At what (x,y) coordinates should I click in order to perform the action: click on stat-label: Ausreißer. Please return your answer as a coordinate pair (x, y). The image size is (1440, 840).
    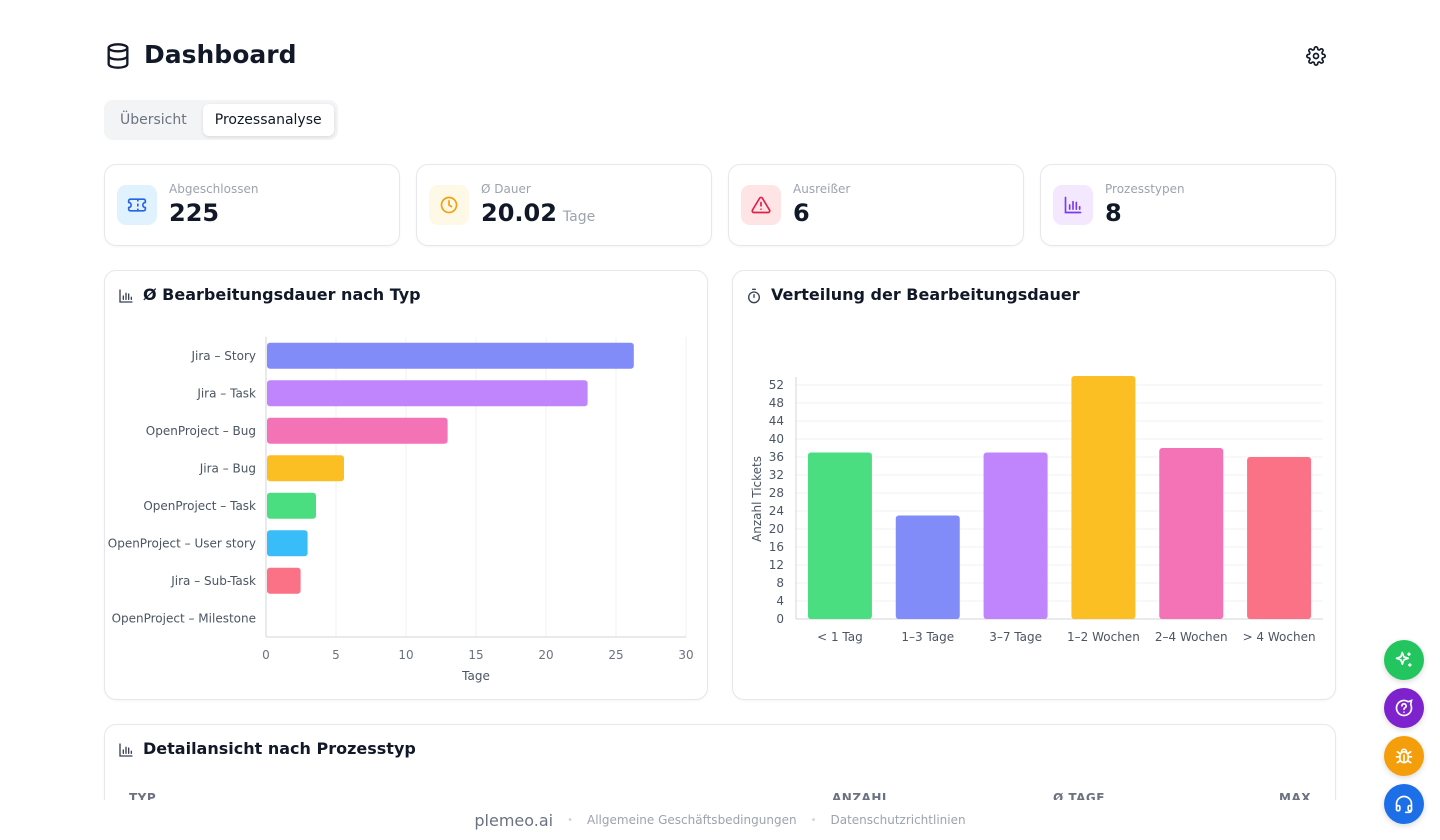
    Looking at the image, I should click on (822, 189).